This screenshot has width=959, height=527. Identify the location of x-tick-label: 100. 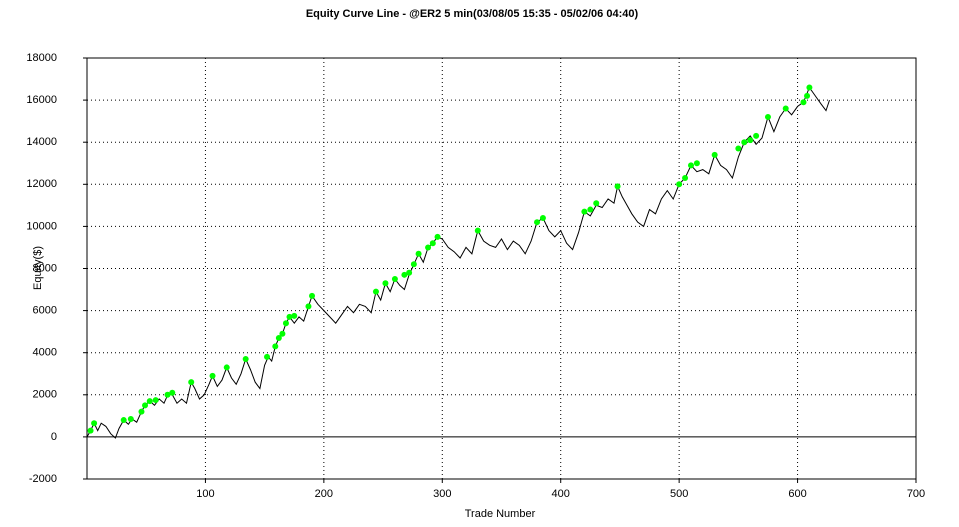
(205, 494).